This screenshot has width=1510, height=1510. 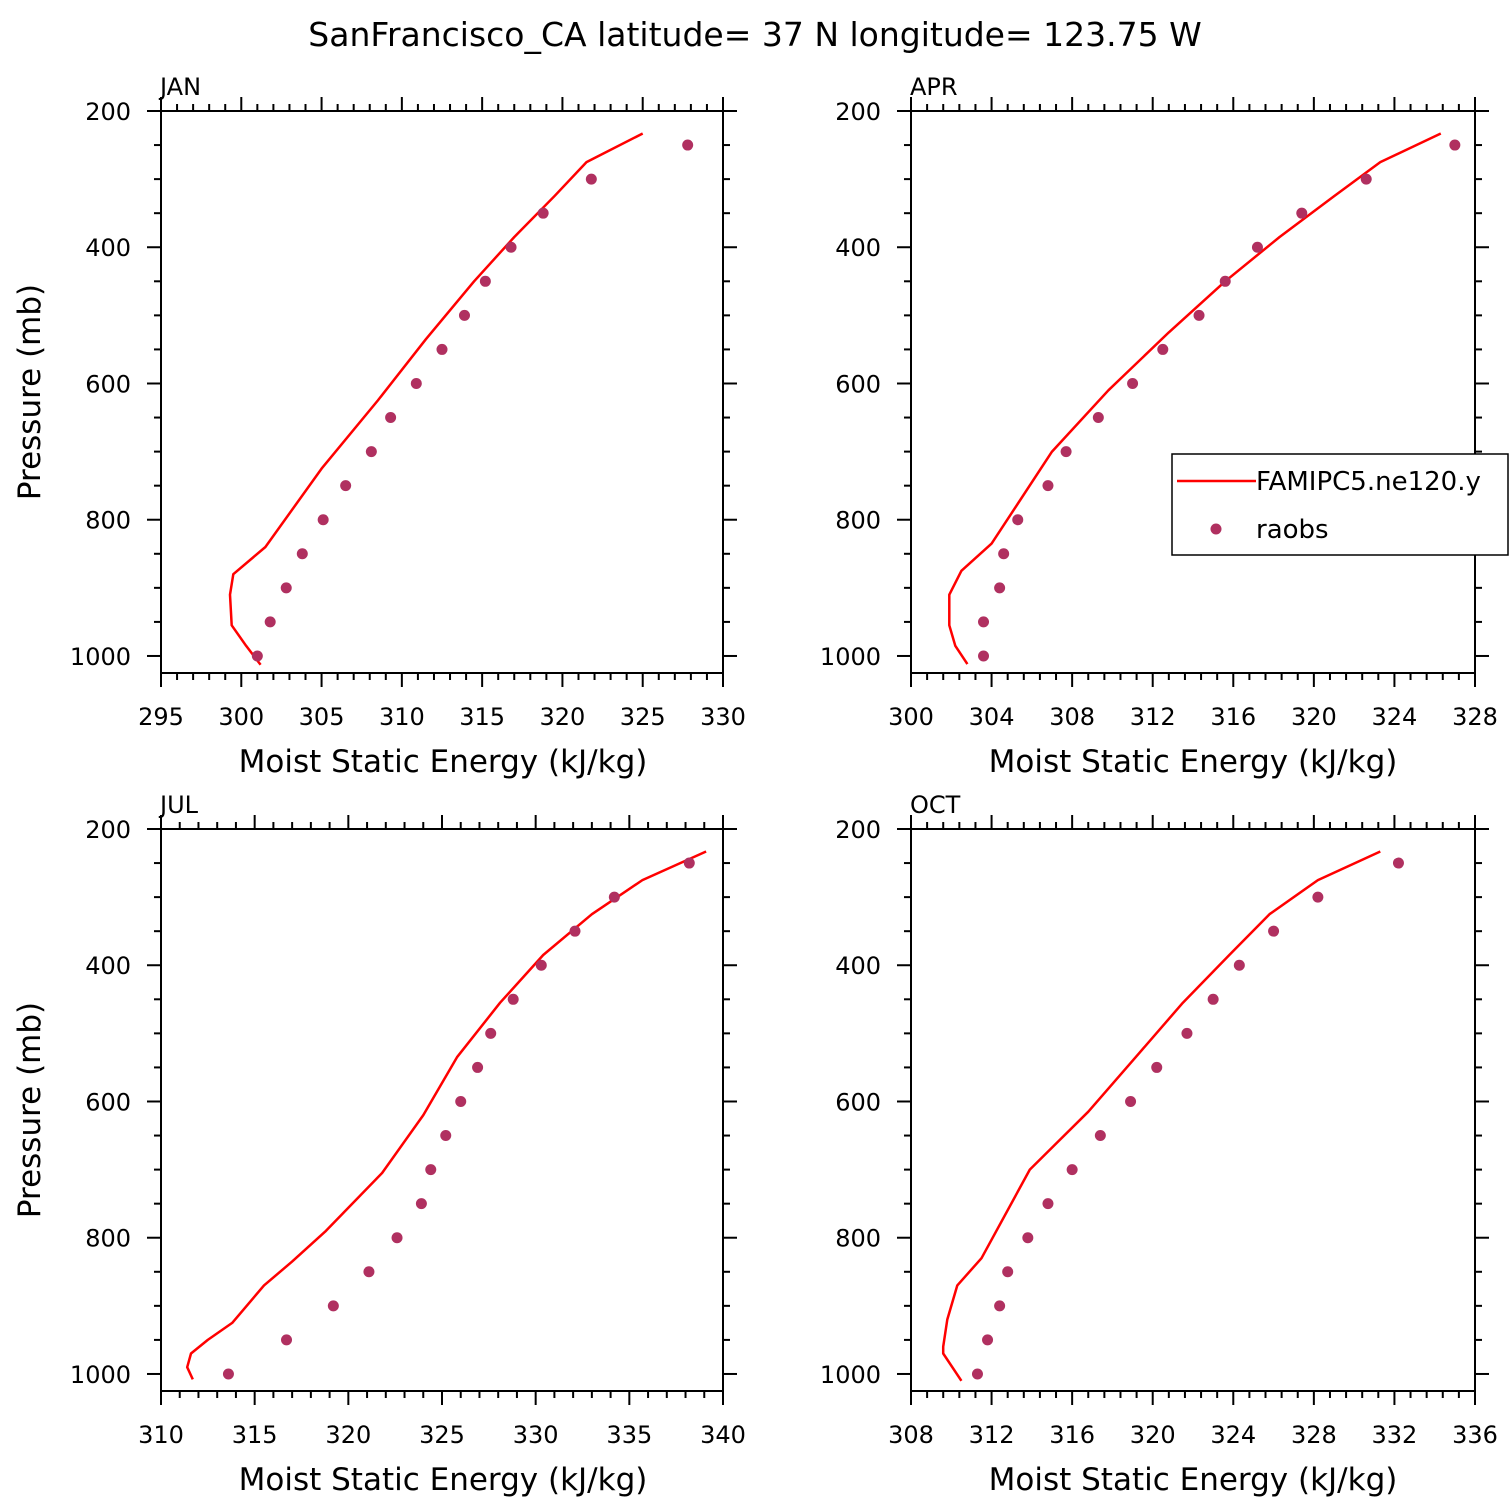 What do you see at coordinates (992, 717) in the screenshot?
I see `x-tick-label: 304` at bounding box center [992, 717].